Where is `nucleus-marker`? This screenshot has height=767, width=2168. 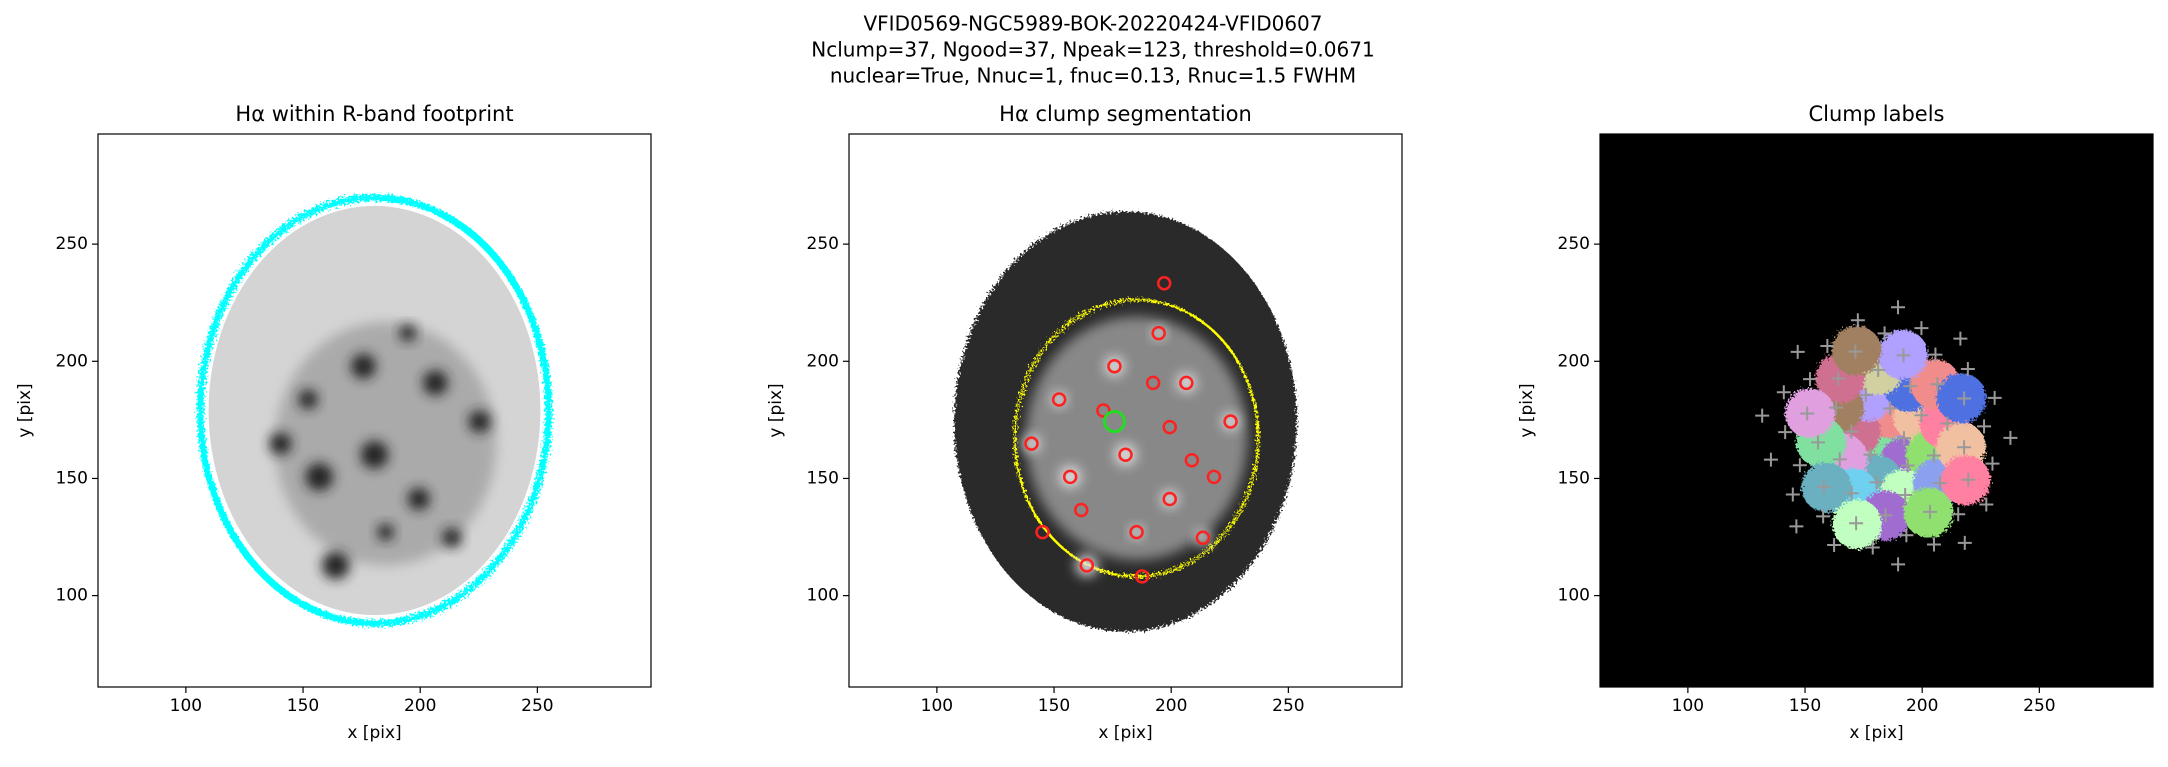 nucleus-marker is located at coordinates (1114, 422).